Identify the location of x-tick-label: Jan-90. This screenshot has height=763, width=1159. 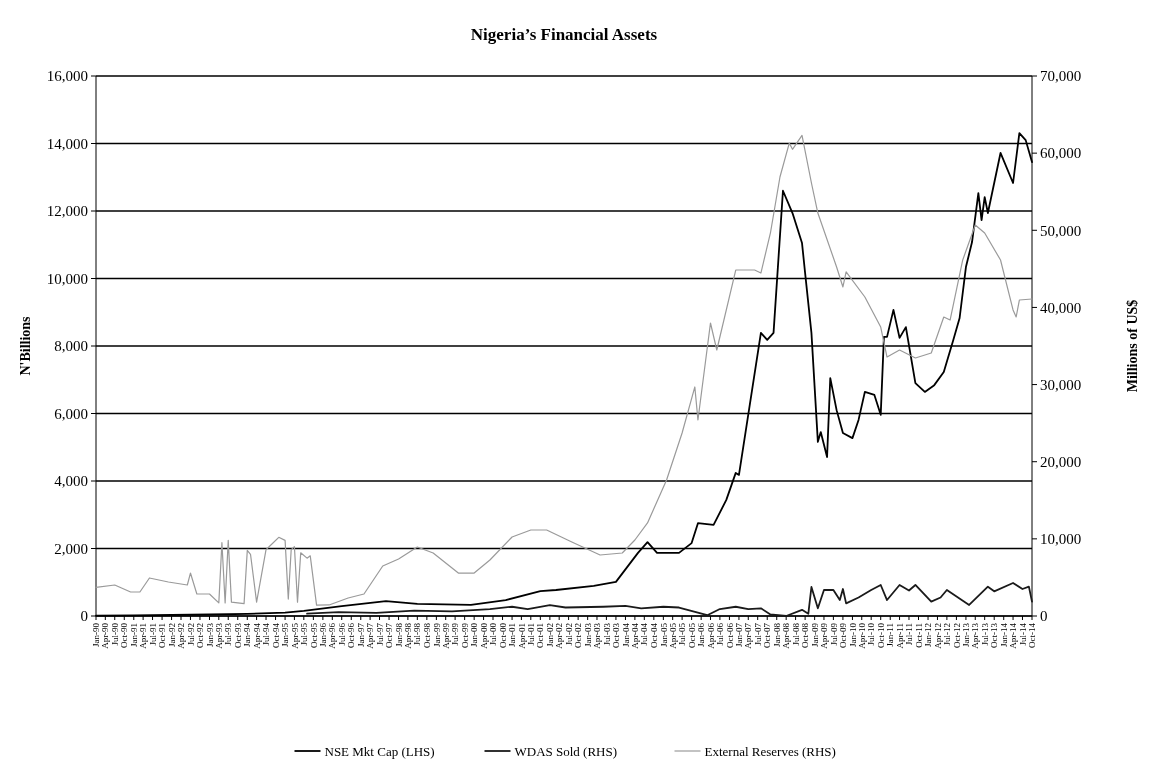
(96, 634).